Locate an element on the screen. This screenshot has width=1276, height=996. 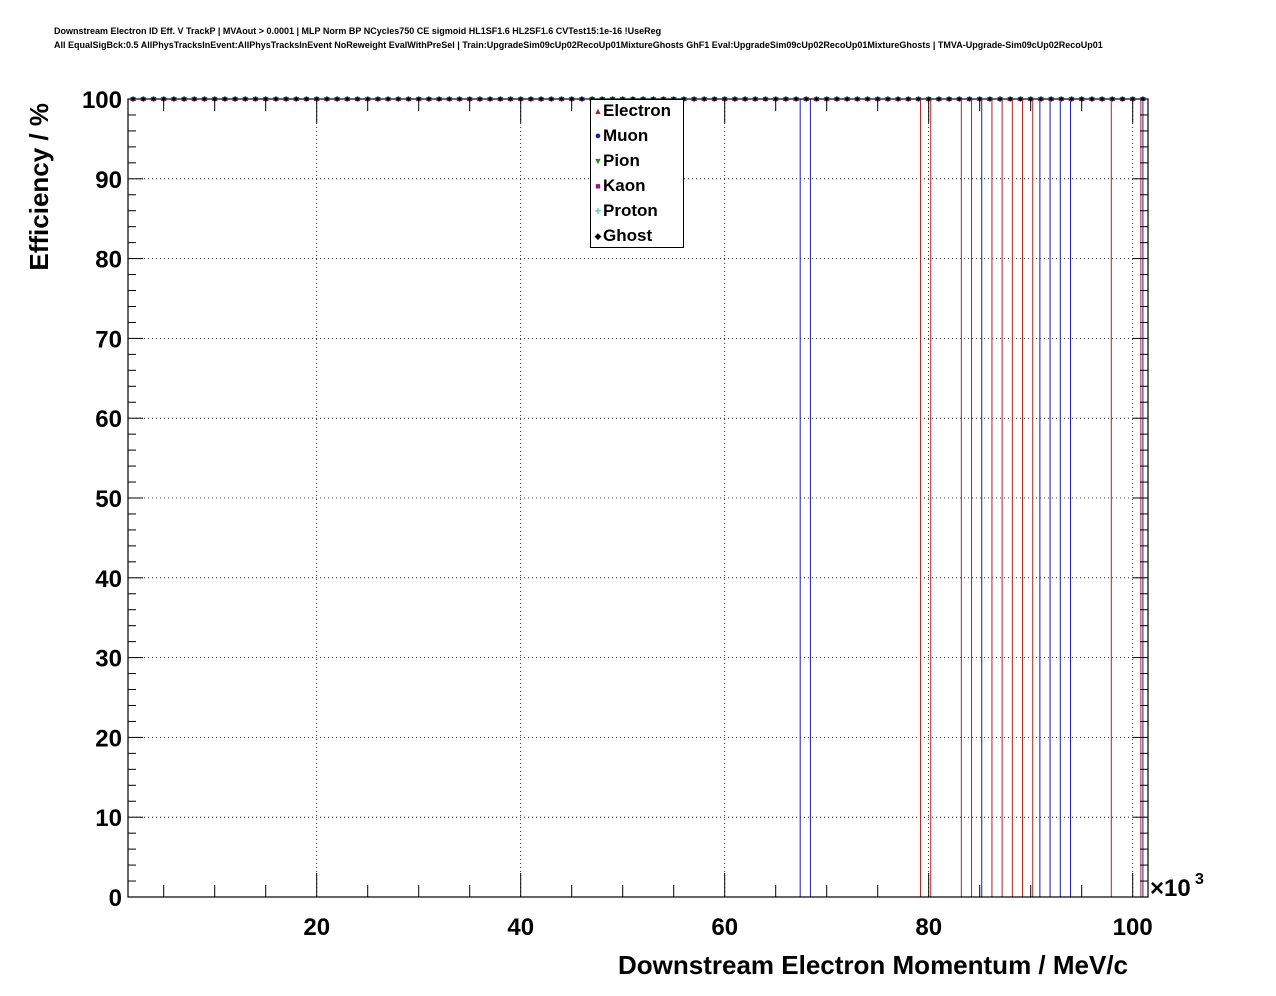
legend-entry-proton: + Proton is located at coordinates (625, 211).